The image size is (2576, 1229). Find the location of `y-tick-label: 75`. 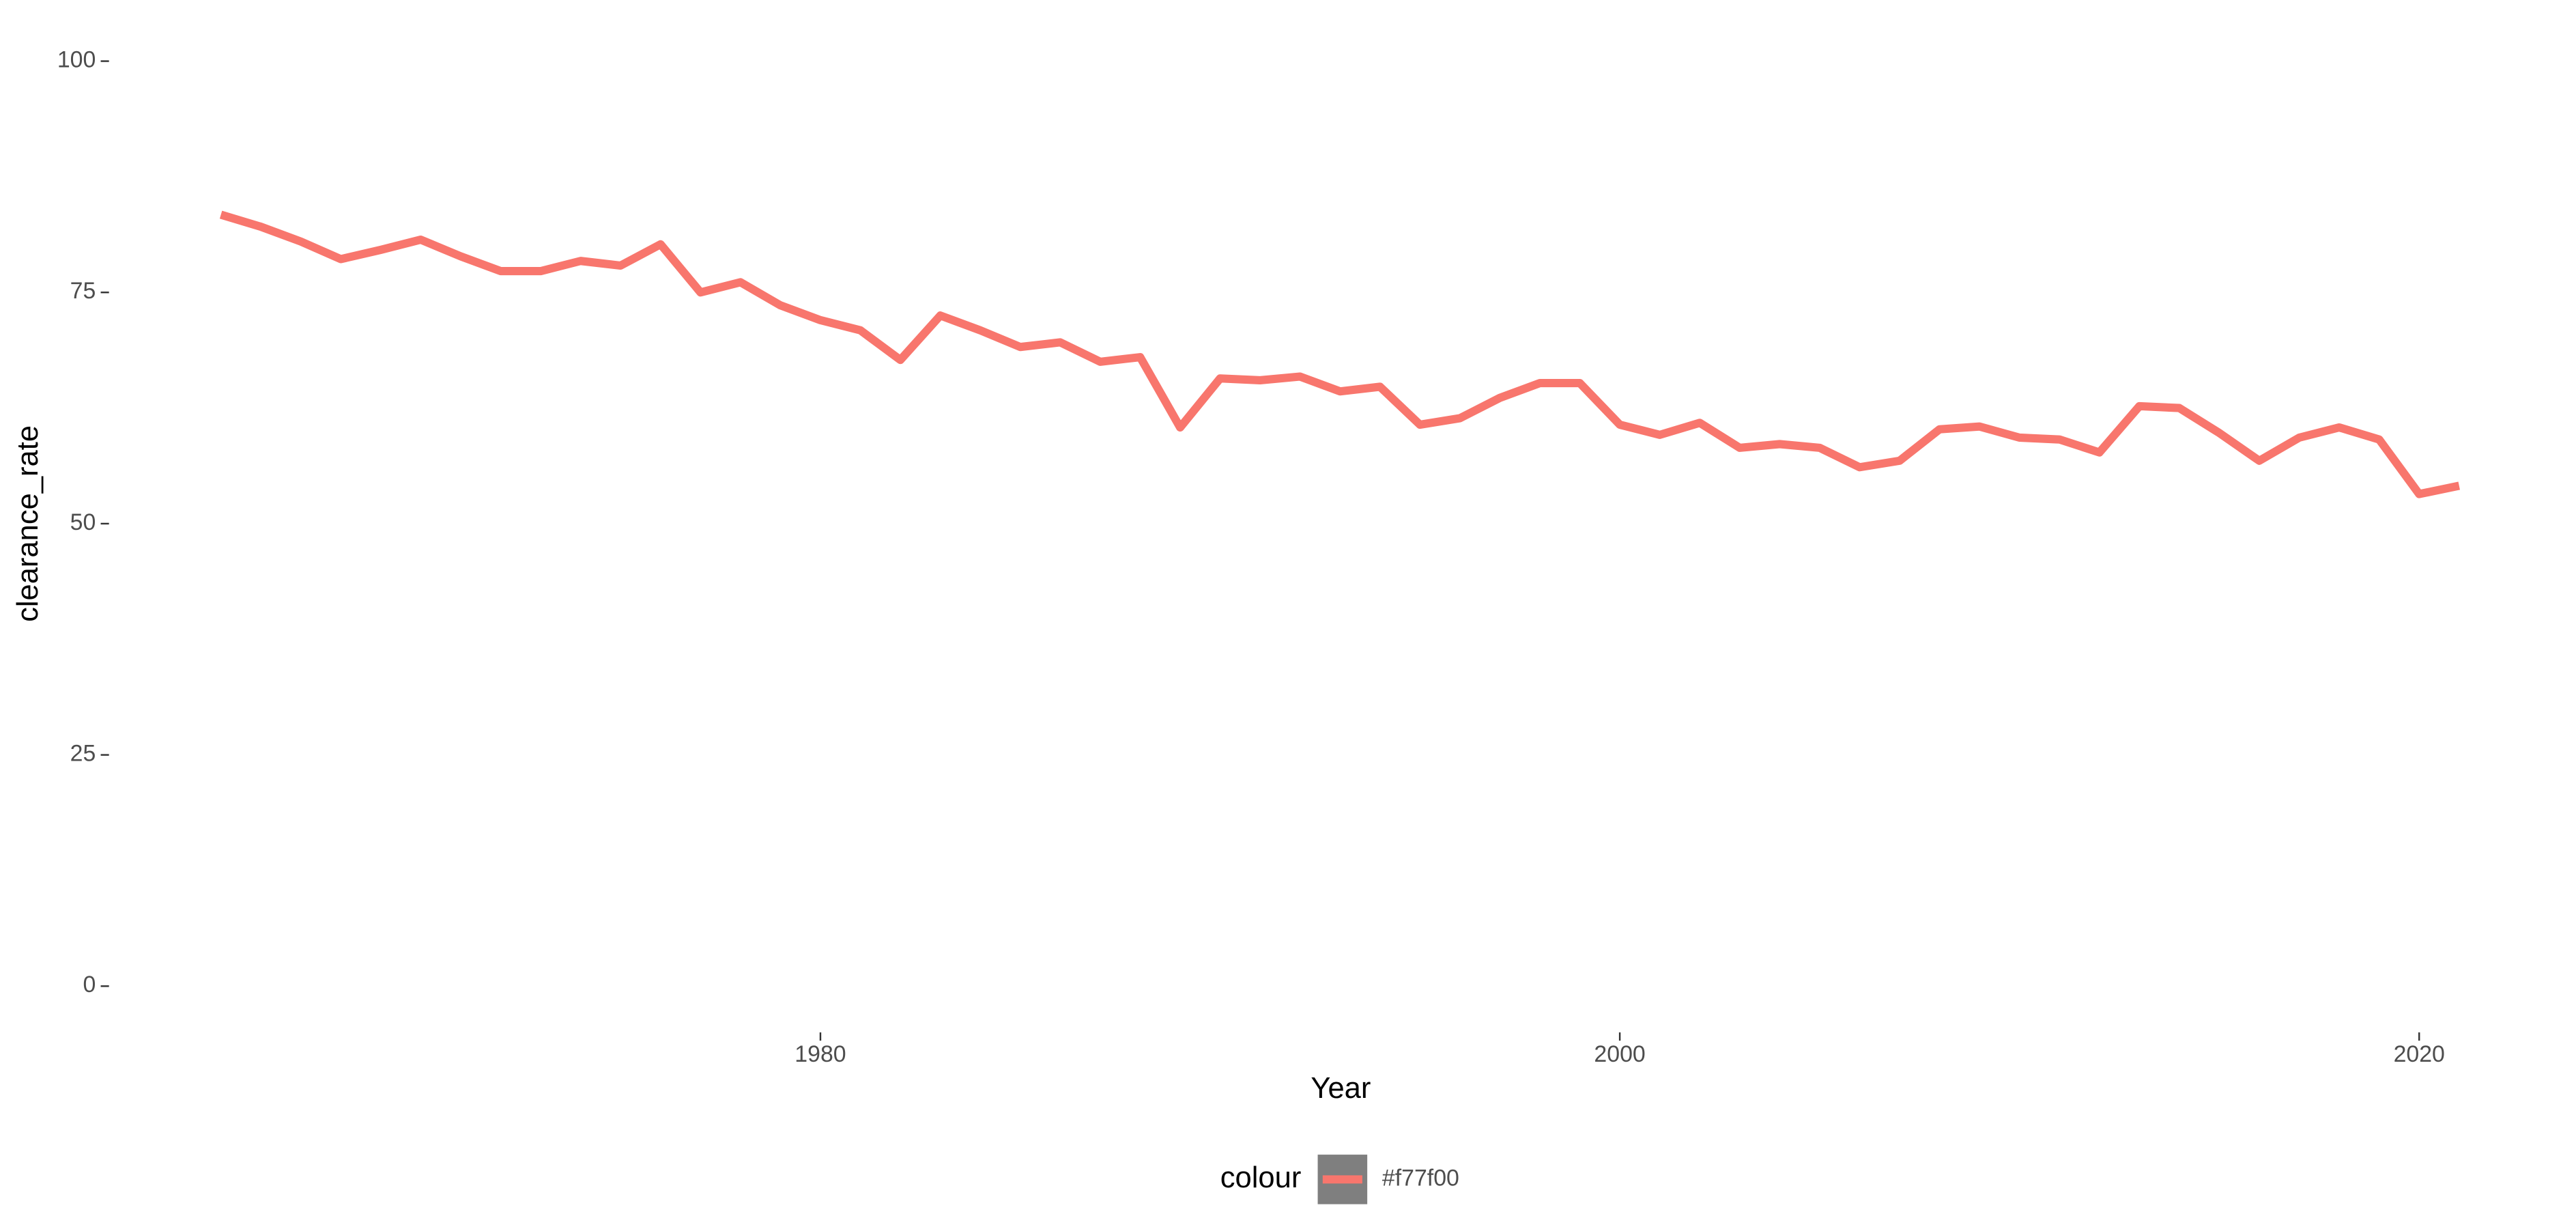

y-tick-label: 75 is located at coordinates (83, 291).